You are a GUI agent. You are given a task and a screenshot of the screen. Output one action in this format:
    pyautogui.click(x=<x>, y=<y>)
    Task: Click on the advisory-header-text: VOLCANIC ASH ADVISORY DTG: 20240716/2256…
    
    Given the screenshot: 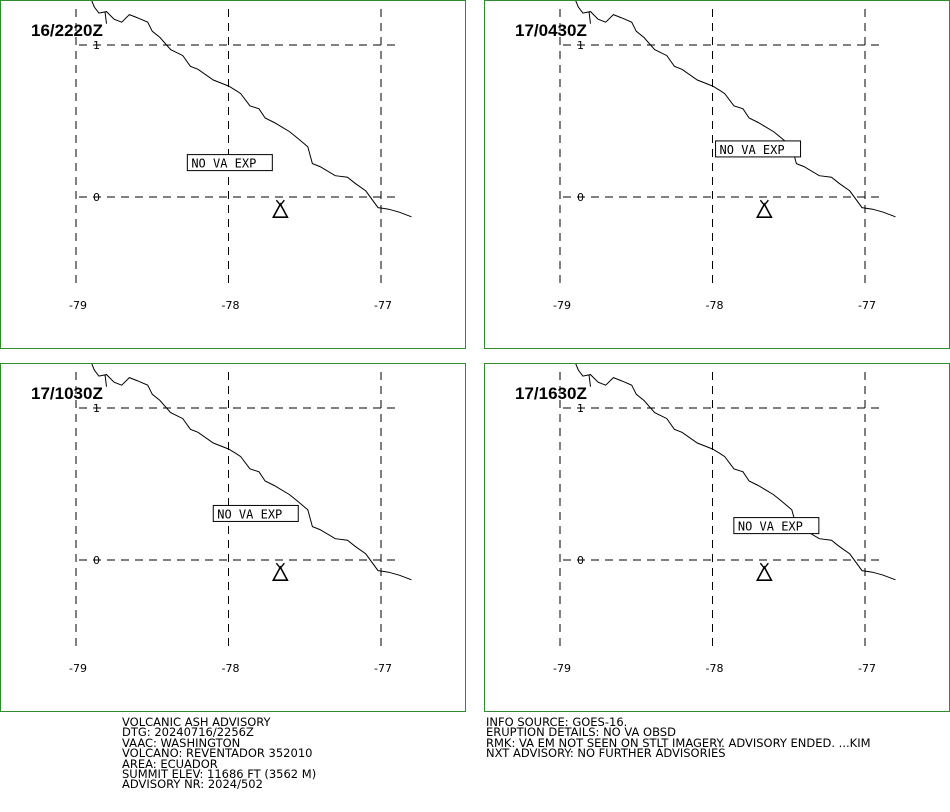 What is the action you would take?
    pyautogui.click(x=219, y=753)
    